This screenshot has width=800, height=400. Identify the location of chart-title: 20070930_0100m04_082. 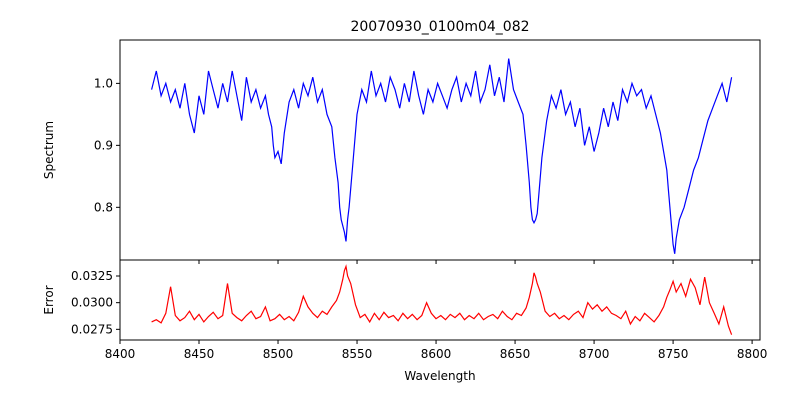
(439, 27).